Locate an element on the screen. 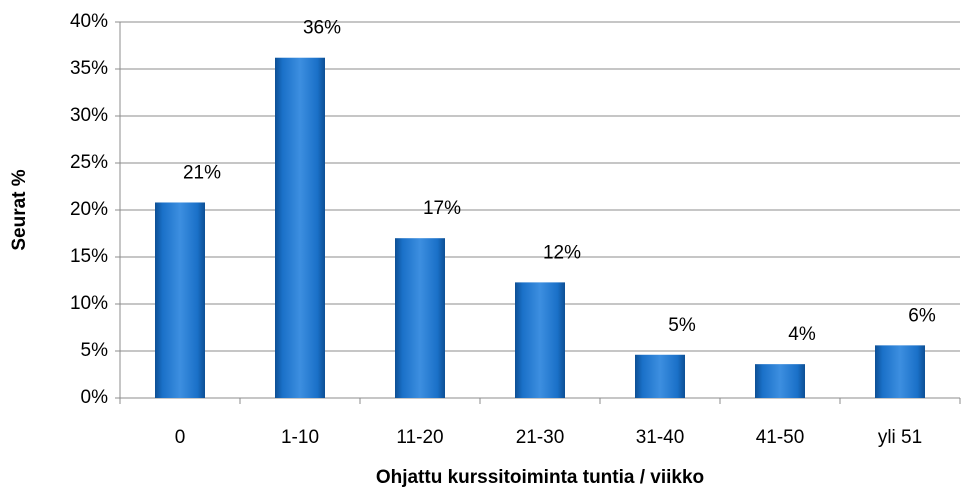 This screenshot has width=963, height=495. x-tick-label: 0 is located at coordinates (180, 437).